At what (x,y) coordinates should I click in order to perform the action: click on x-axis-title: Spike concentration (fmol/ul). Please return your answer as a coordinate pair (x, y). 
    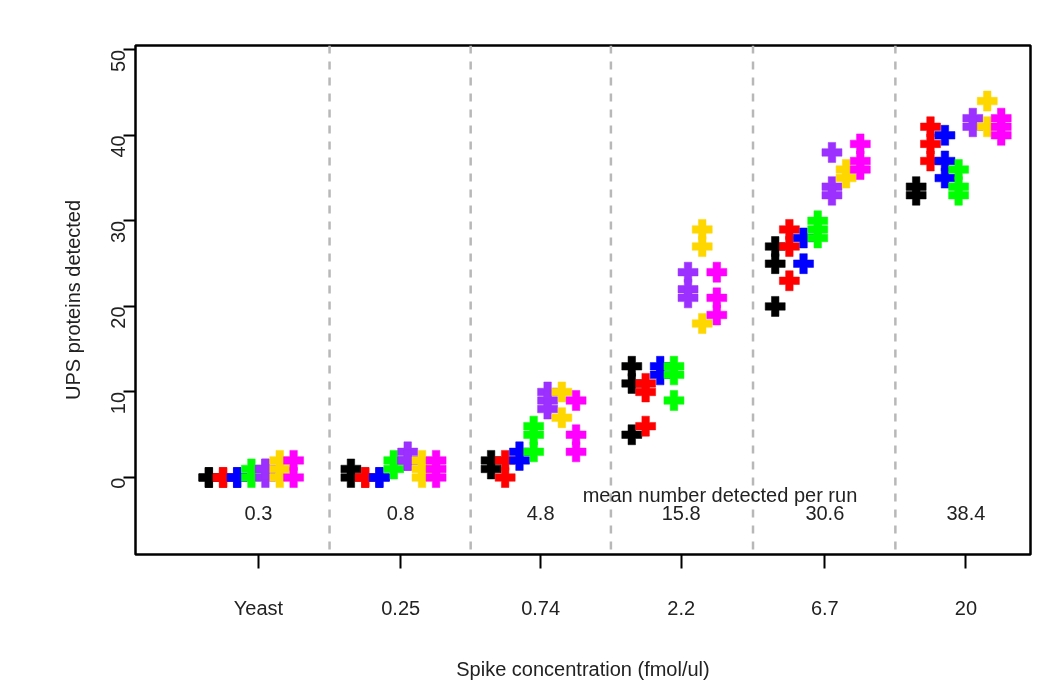
    Looking at the image, I should click on (583, 668).